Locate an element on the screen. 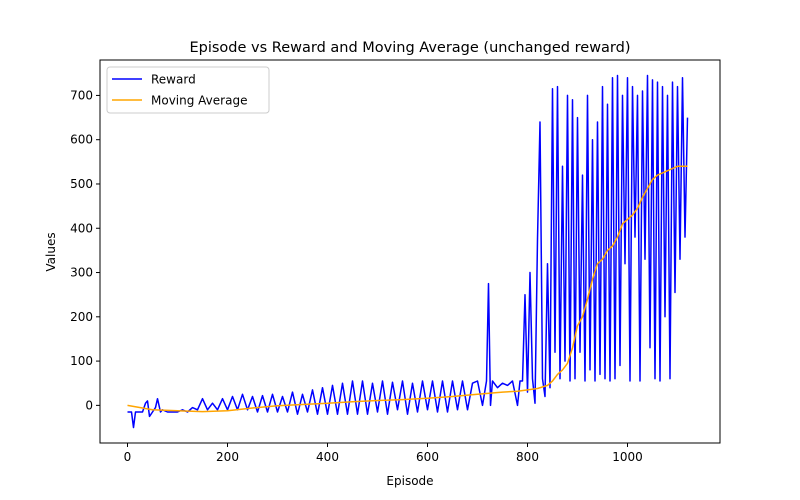 The height and width of the screenshot is (500, 800). x-axis-label: Episode is located at coordinates (409, 481).